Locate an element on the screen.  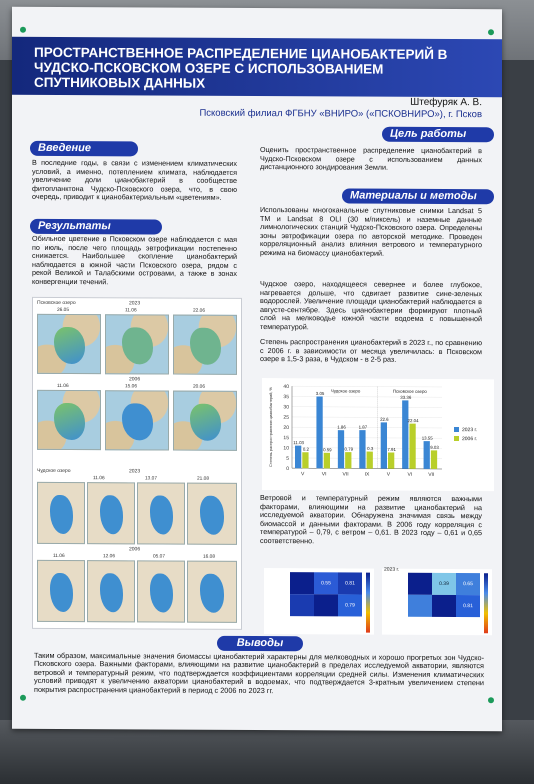
map-date: 22.06 is located at coordinates (199, 311).